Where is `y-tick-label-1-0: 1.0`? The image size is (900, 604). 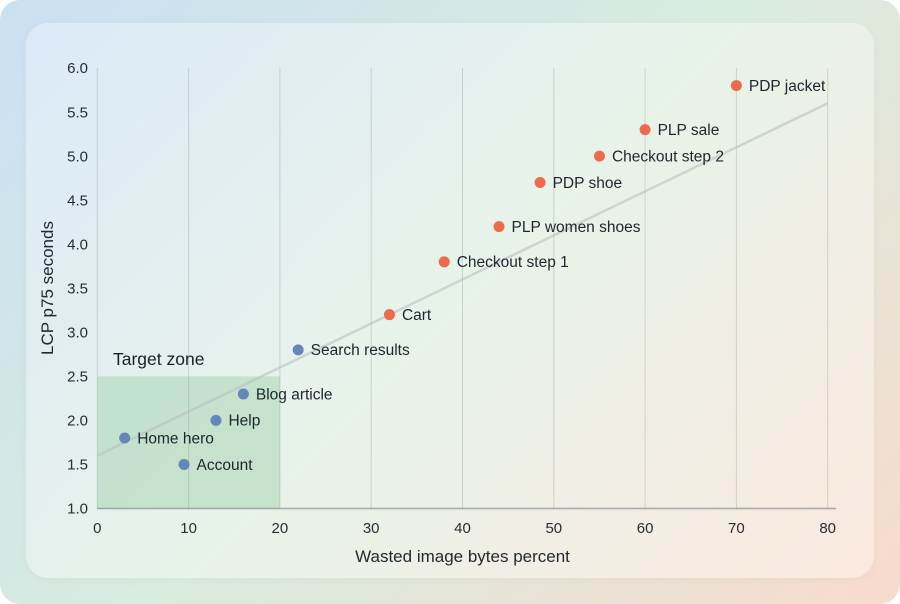 y-tick-label-1-0: 1.0 is located at coordinates (77, 509).